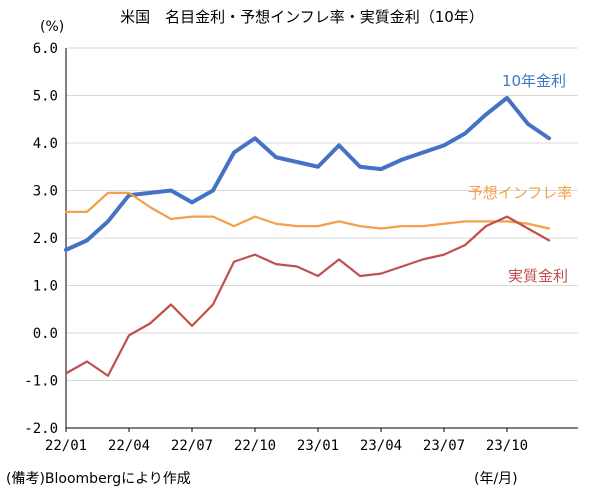 Image resolution: width=604 pixels, height=497 pixels. I want to click on x-tick-label: 23/07, so click(444, 446).